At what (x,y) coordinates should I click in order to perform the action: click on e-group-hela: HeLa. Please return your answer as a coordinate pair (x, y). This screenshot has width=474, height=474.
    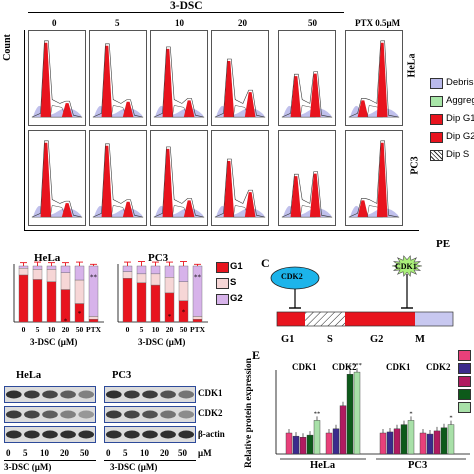
    Looking at the image, I should click on (323, 465).